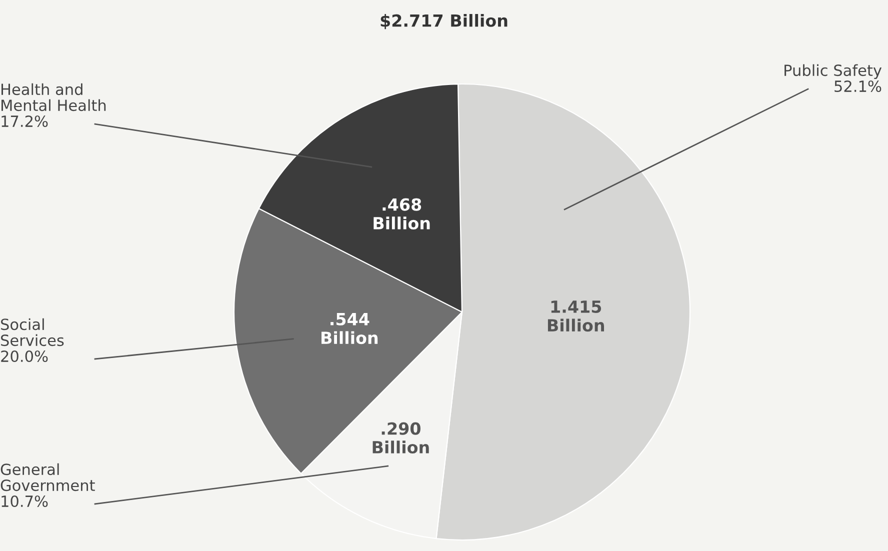 The image size is (888, 551). Describe the element at coordinates (400, 438) in the screenshot. I see `data-label: .290 Billion` at that location.